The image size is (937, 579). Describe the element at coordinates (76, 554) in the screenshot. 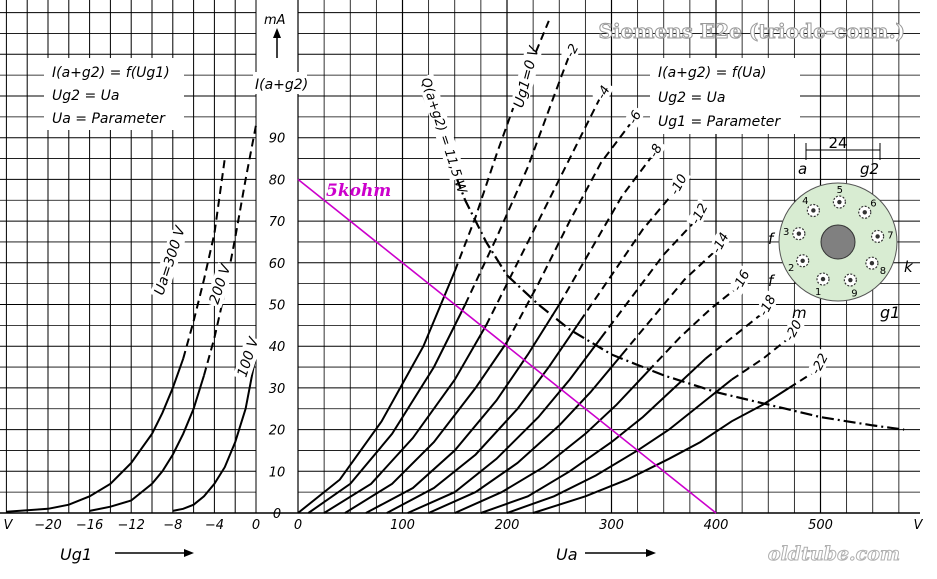

I see `x-axis-label-left: Ug1` at that location.